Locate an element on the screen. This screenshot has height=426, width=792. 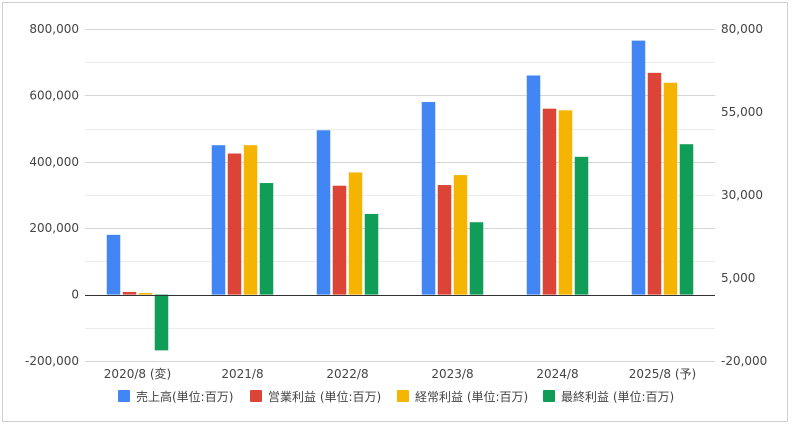
legend-item: 売上高(単位:百万) is located at coordinates (175, 396).